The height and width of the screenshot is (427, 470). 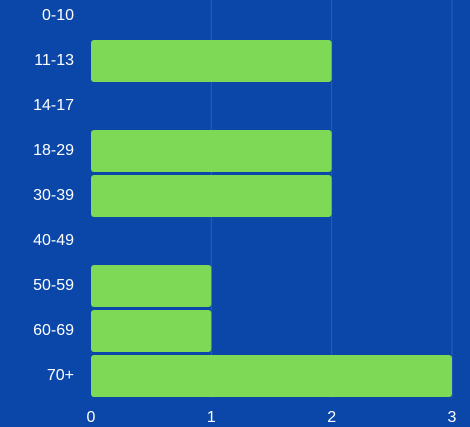 I want to click on x-tick-label: 1, so click(x=211, y=417).